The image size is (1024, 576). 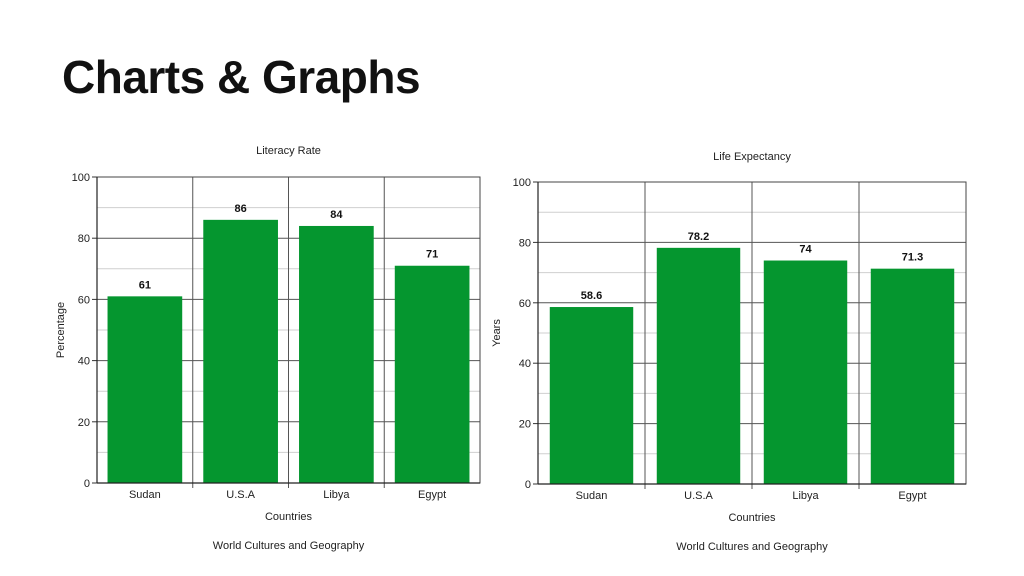 What do you see at coordinates (241, 77) in the screenshot?
I see `page-title: Charts & Graphs` at bounding box center [241, 77].